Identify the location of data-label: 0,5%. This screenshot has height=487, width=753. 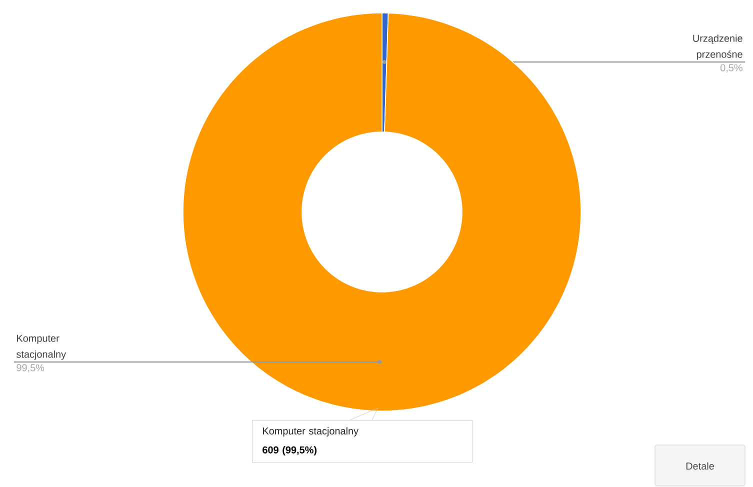
(731, 68).